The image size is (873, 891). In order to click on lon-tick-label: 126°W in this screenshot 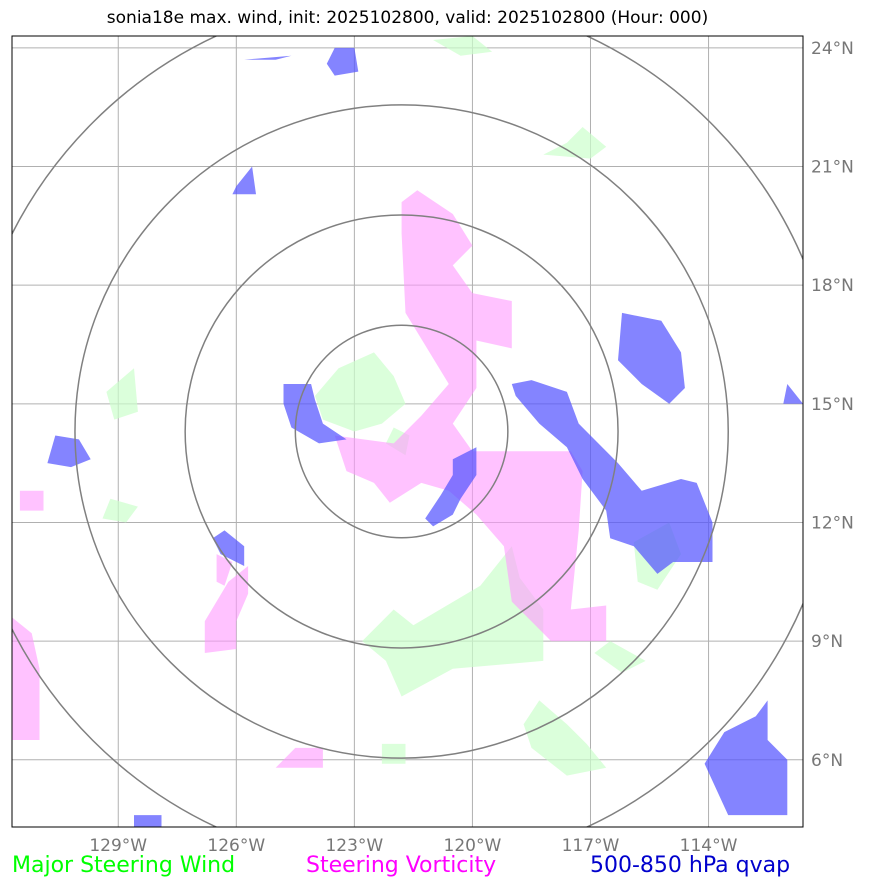, I will do `click(236, 846)`.